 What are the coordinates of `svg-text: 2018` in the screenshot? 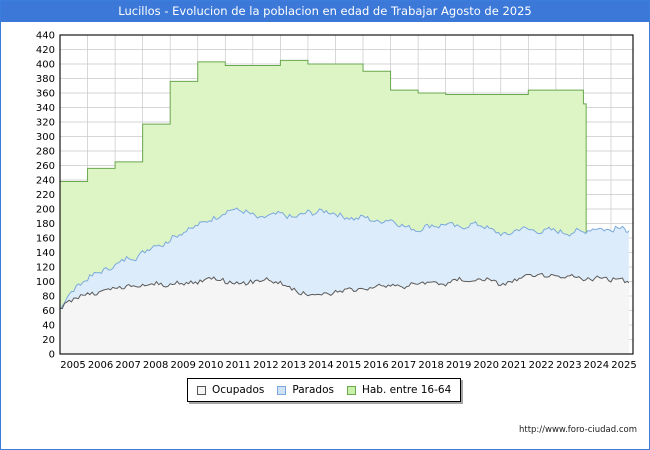 It's located at (430, 365).